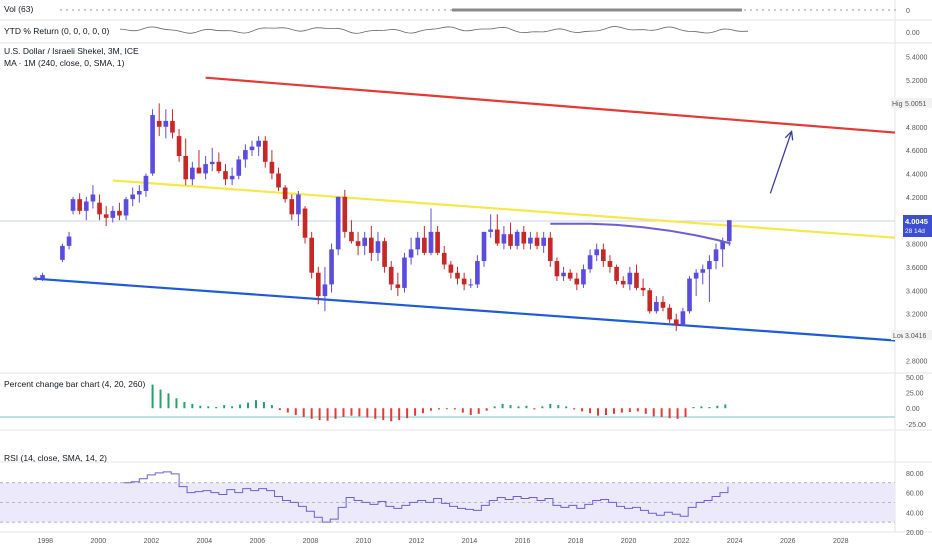 The height and width of the screenshot is (550, 932). Describe the element at coordinates (74, 384) in the screenshot. I see `pct-label: Percent change bar chart (4, 20, 260)` at that location.